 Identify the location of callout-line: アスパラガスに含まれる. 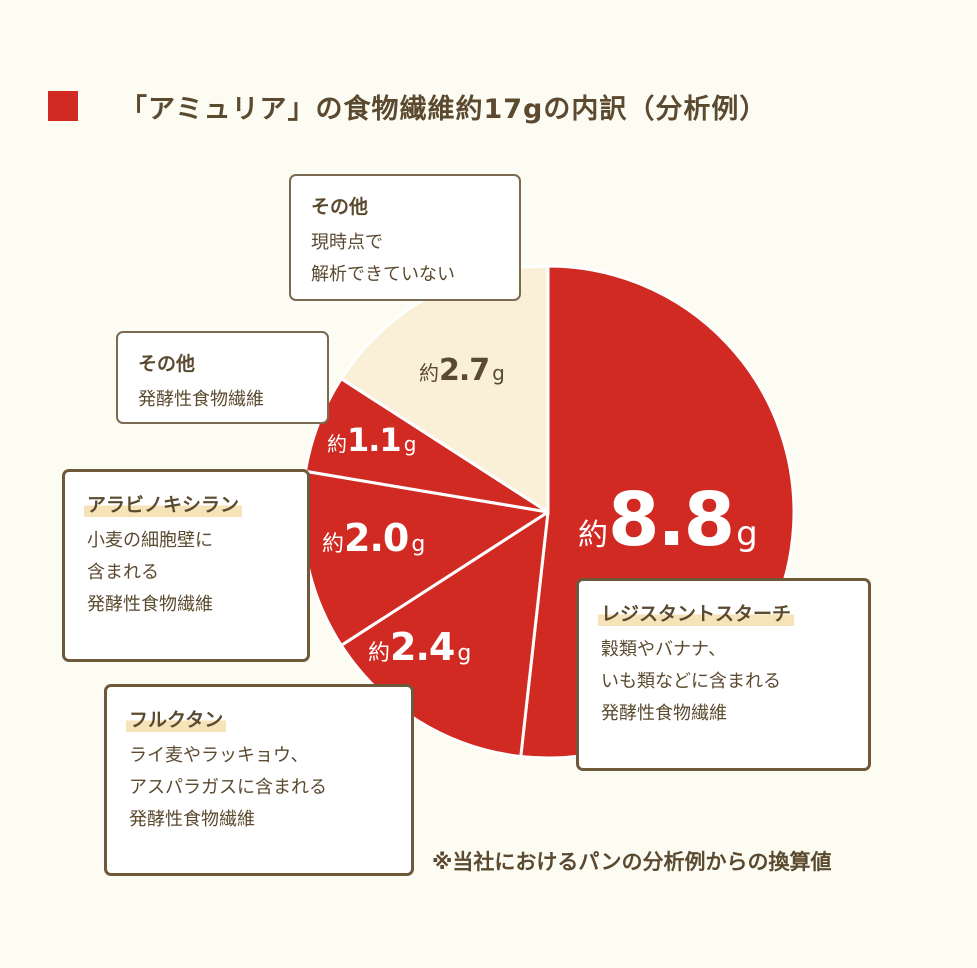
(228, 787).